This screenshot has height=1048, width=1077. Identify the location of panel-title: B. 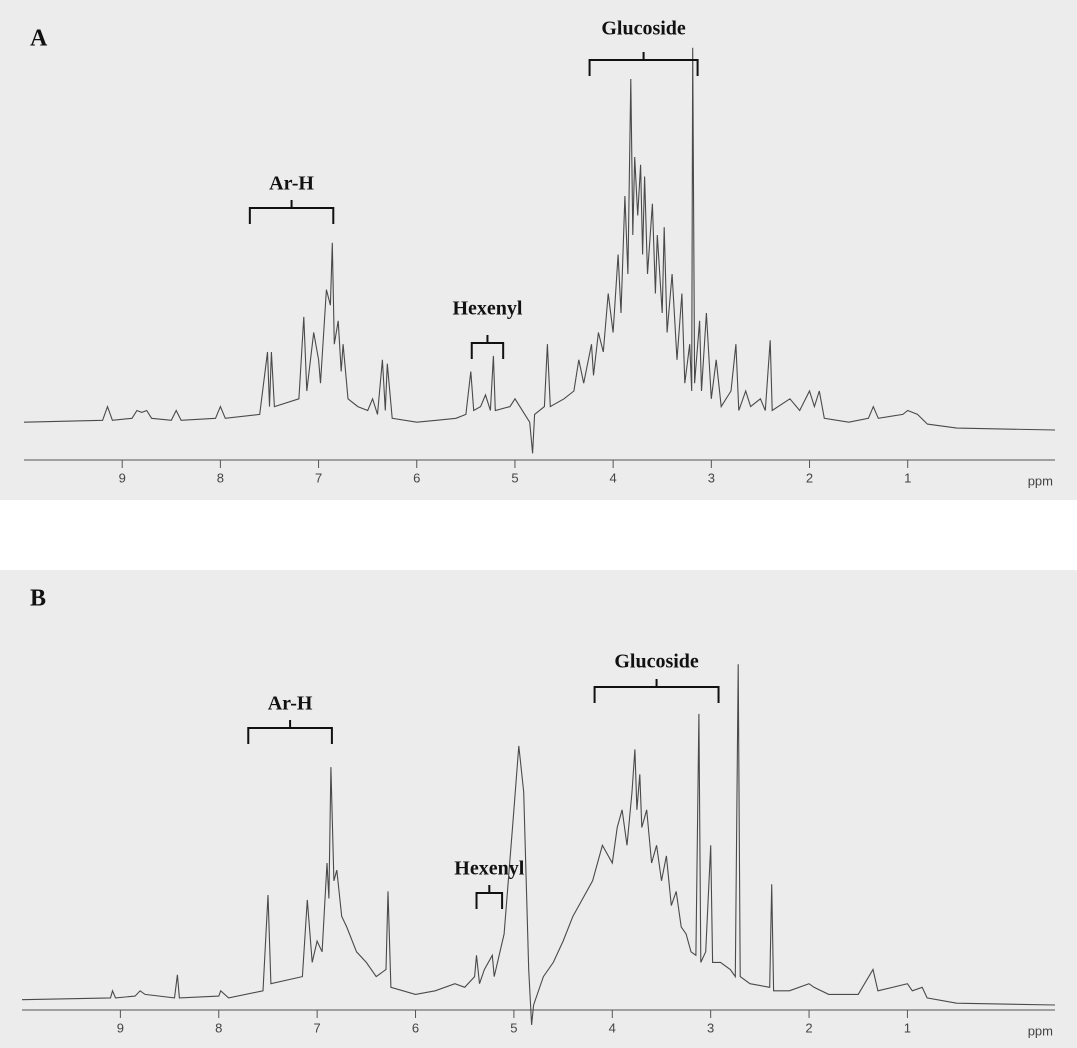
(38, 599).